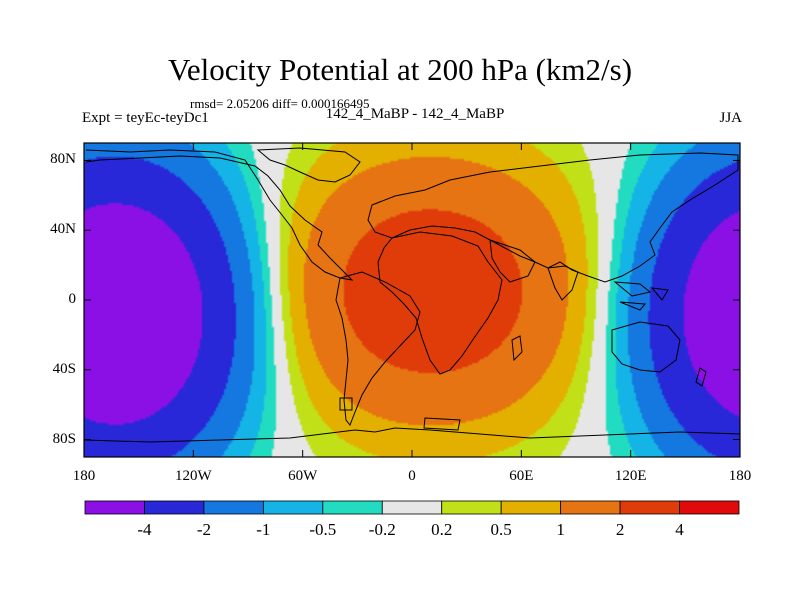 The width and height of the screenshot is (800, 600). Describe the element at coordinates (563, 283) in the screenshot. I see `coastline-india` at that location.